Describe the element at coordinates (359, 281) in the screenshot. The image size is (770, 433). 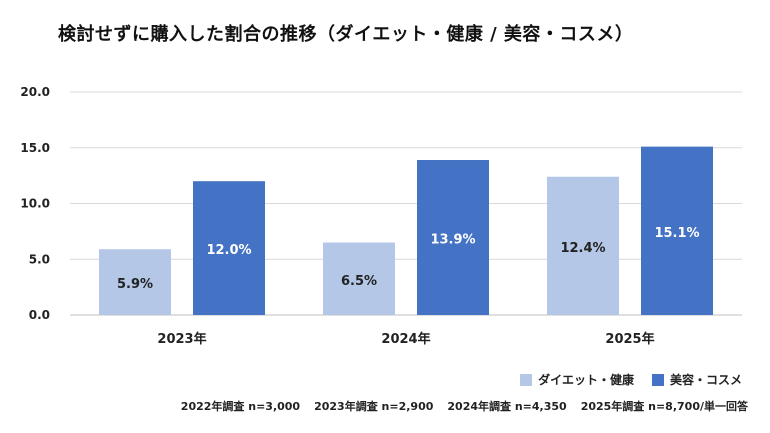
I see `data-label-diet-1: 6.5%` at that location.